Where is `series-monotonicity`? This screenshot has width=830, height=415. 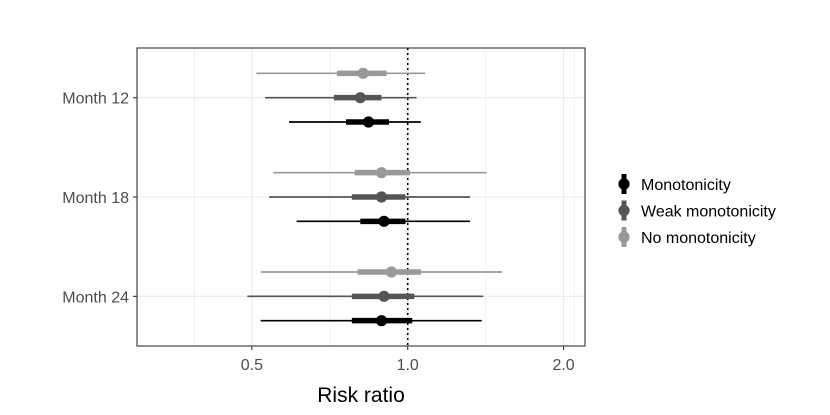 series-monotonicity is located at coordinates (371, 221).